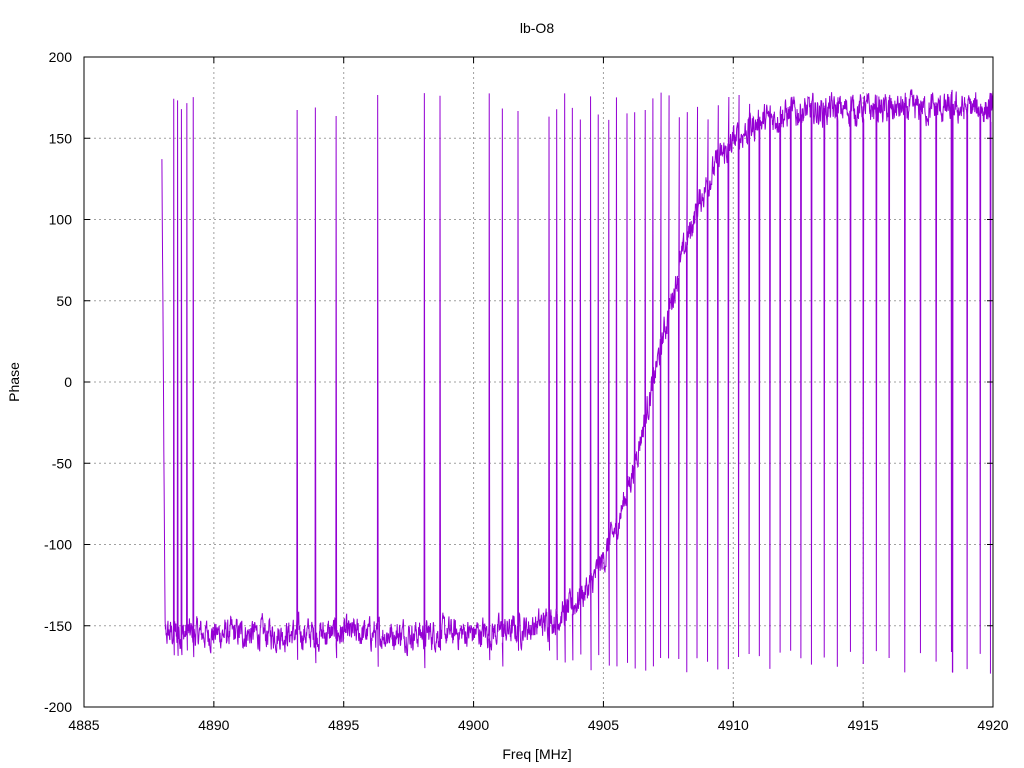 The width and height of the screenshot is (1024, 768). Describe the element at coordinates (536, 754) in the screenshot. I see `x-axis-label: Freq [MHz]` at that location.